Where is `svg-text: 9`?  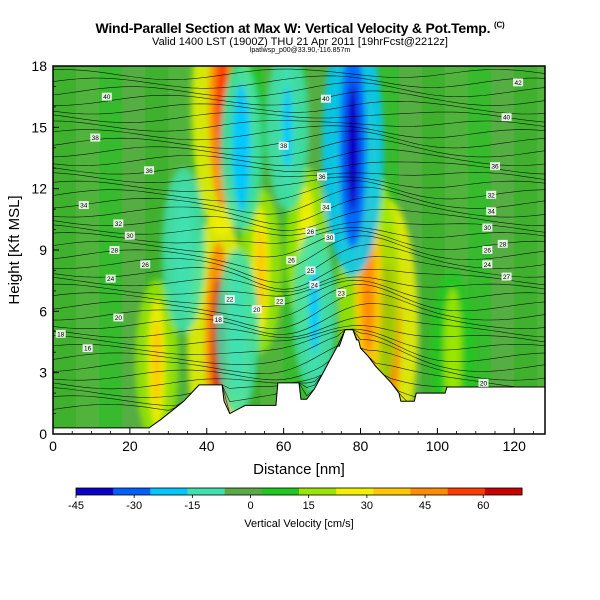
svg-text: 9 is located at coordinates (43, 250).